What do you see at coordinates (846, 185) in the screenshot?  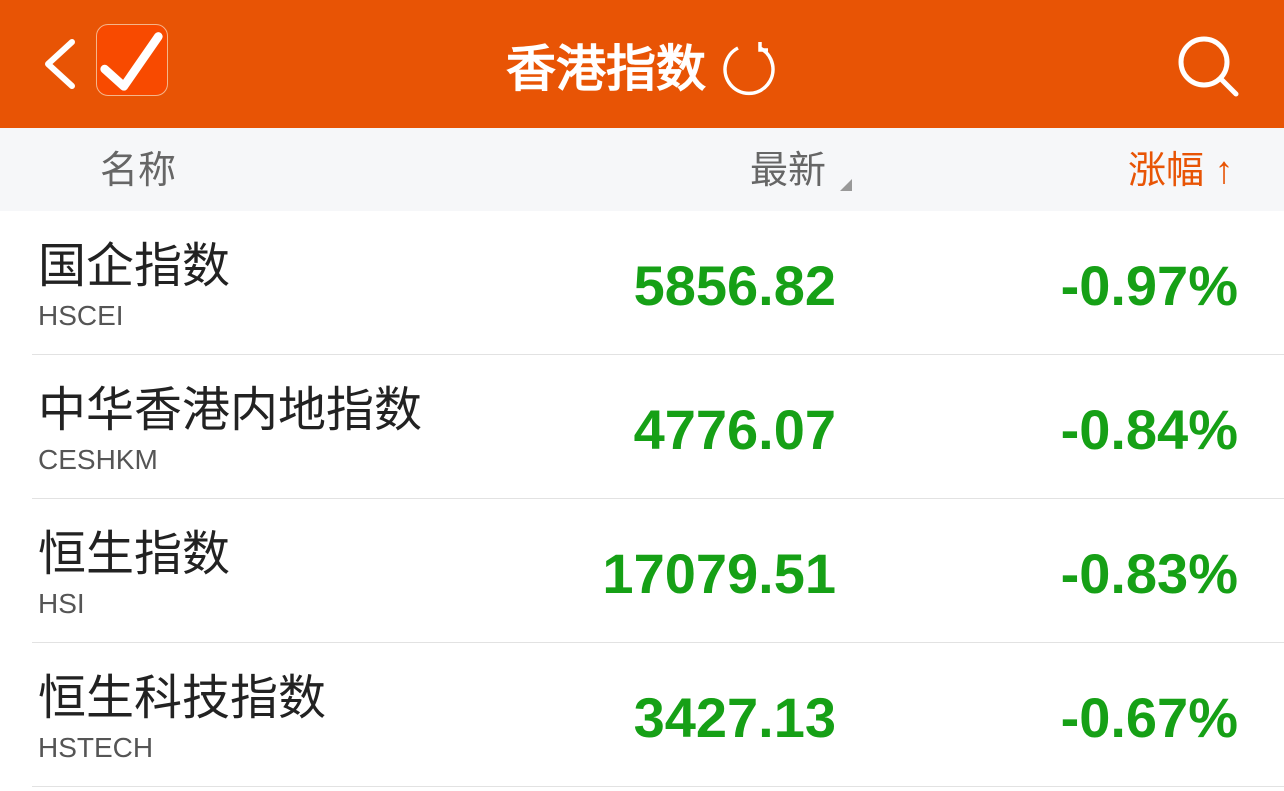 I see `sort-indicator-icon` at bounding box center [846, 185].